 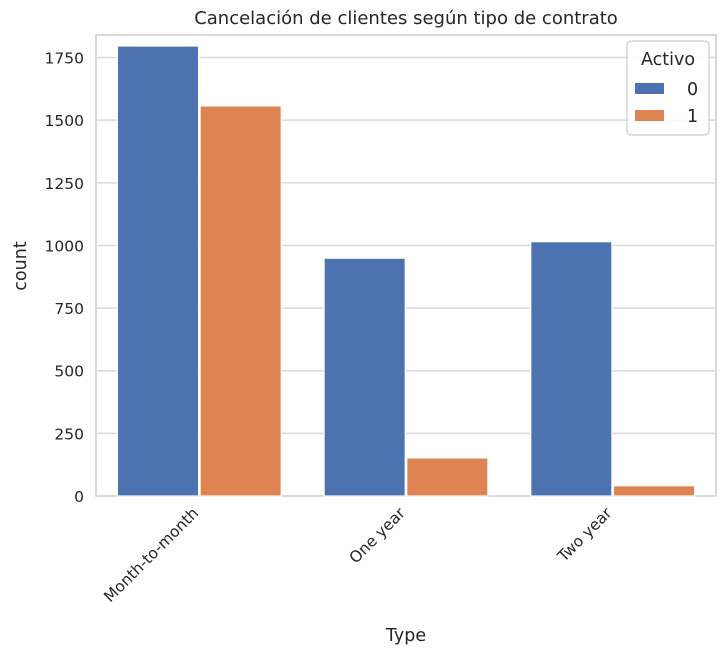 I want to click on legend-label-1: 1, so click(x=692, y=117).